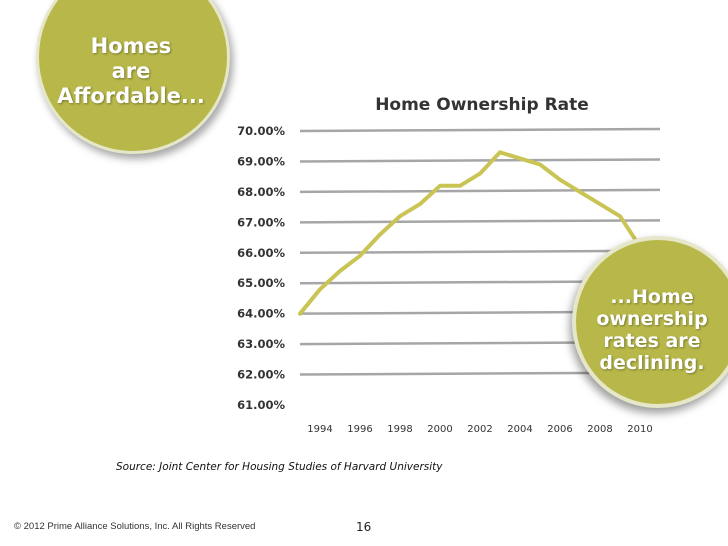 Image resolution: width=728 pixels, height=546 pixels. I want to click on affordable-callout-line: Homes, so click(131, 46).